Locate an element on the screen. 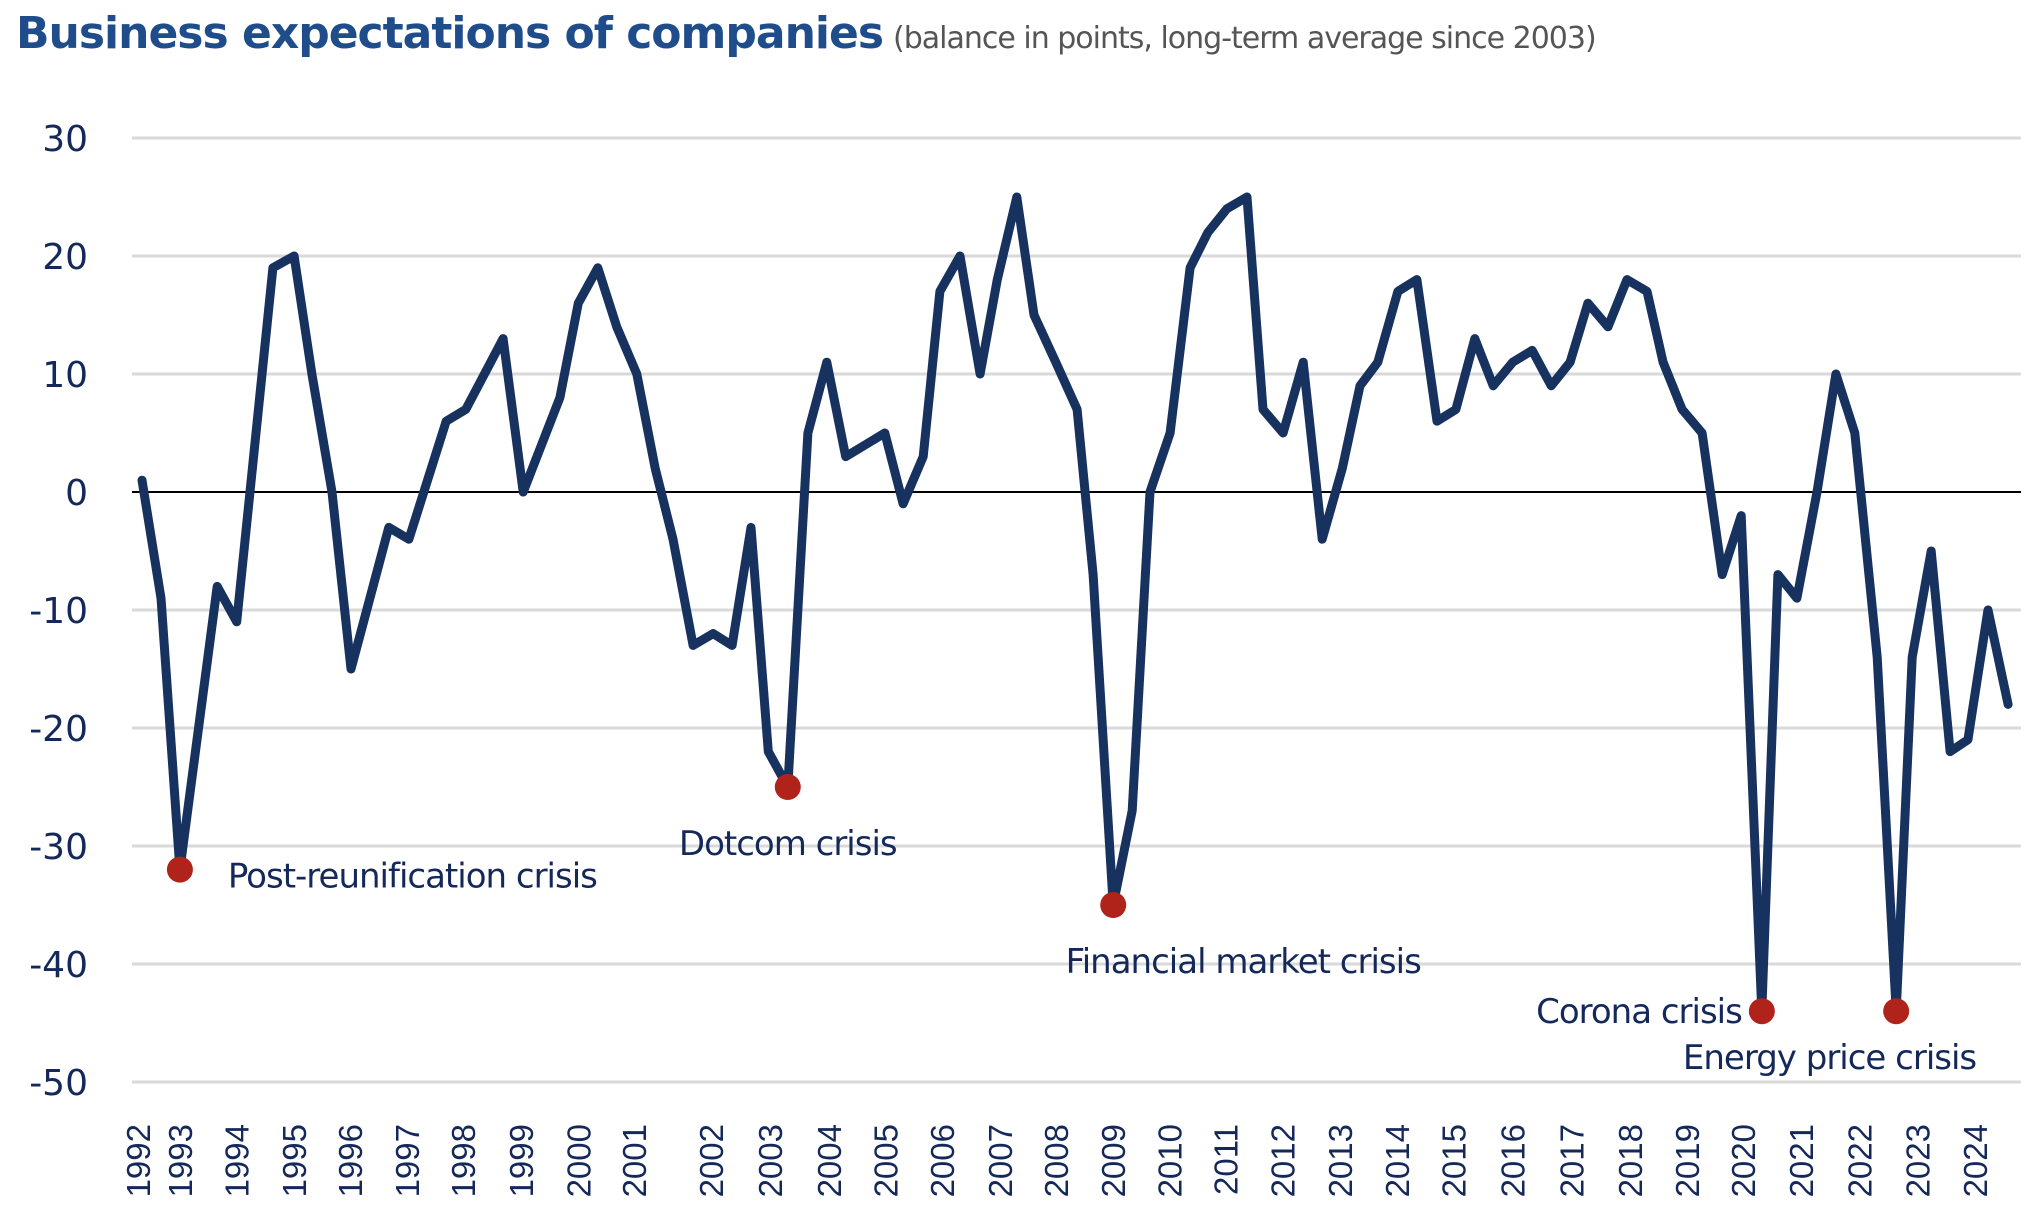 The image size is (2042, 1230). y-tick-label: 20 is located at coordinates (65, 257).